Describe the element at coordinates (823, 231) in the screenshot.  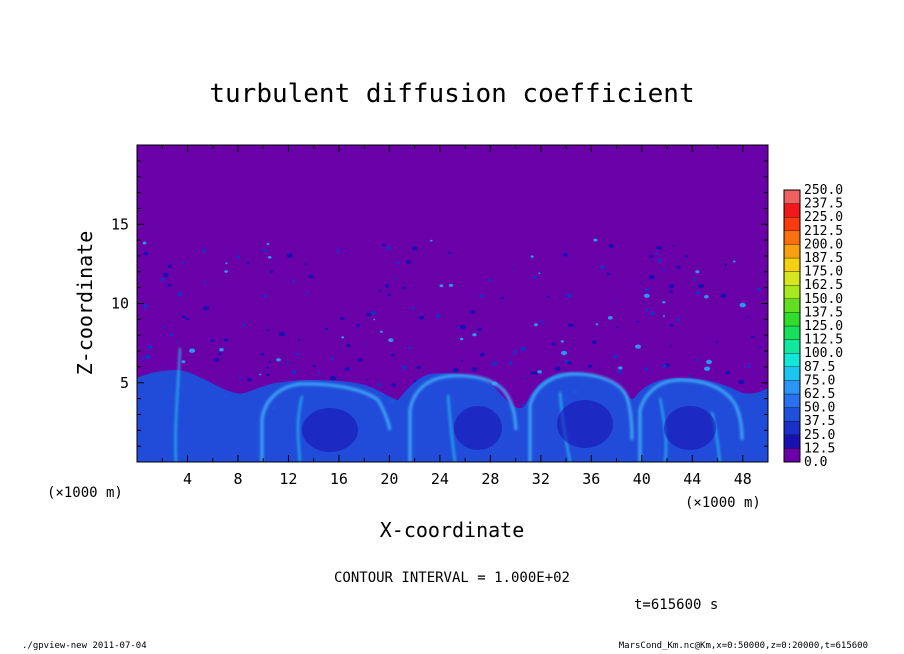
I see `colorbar-level-label: 212.5` at that location.